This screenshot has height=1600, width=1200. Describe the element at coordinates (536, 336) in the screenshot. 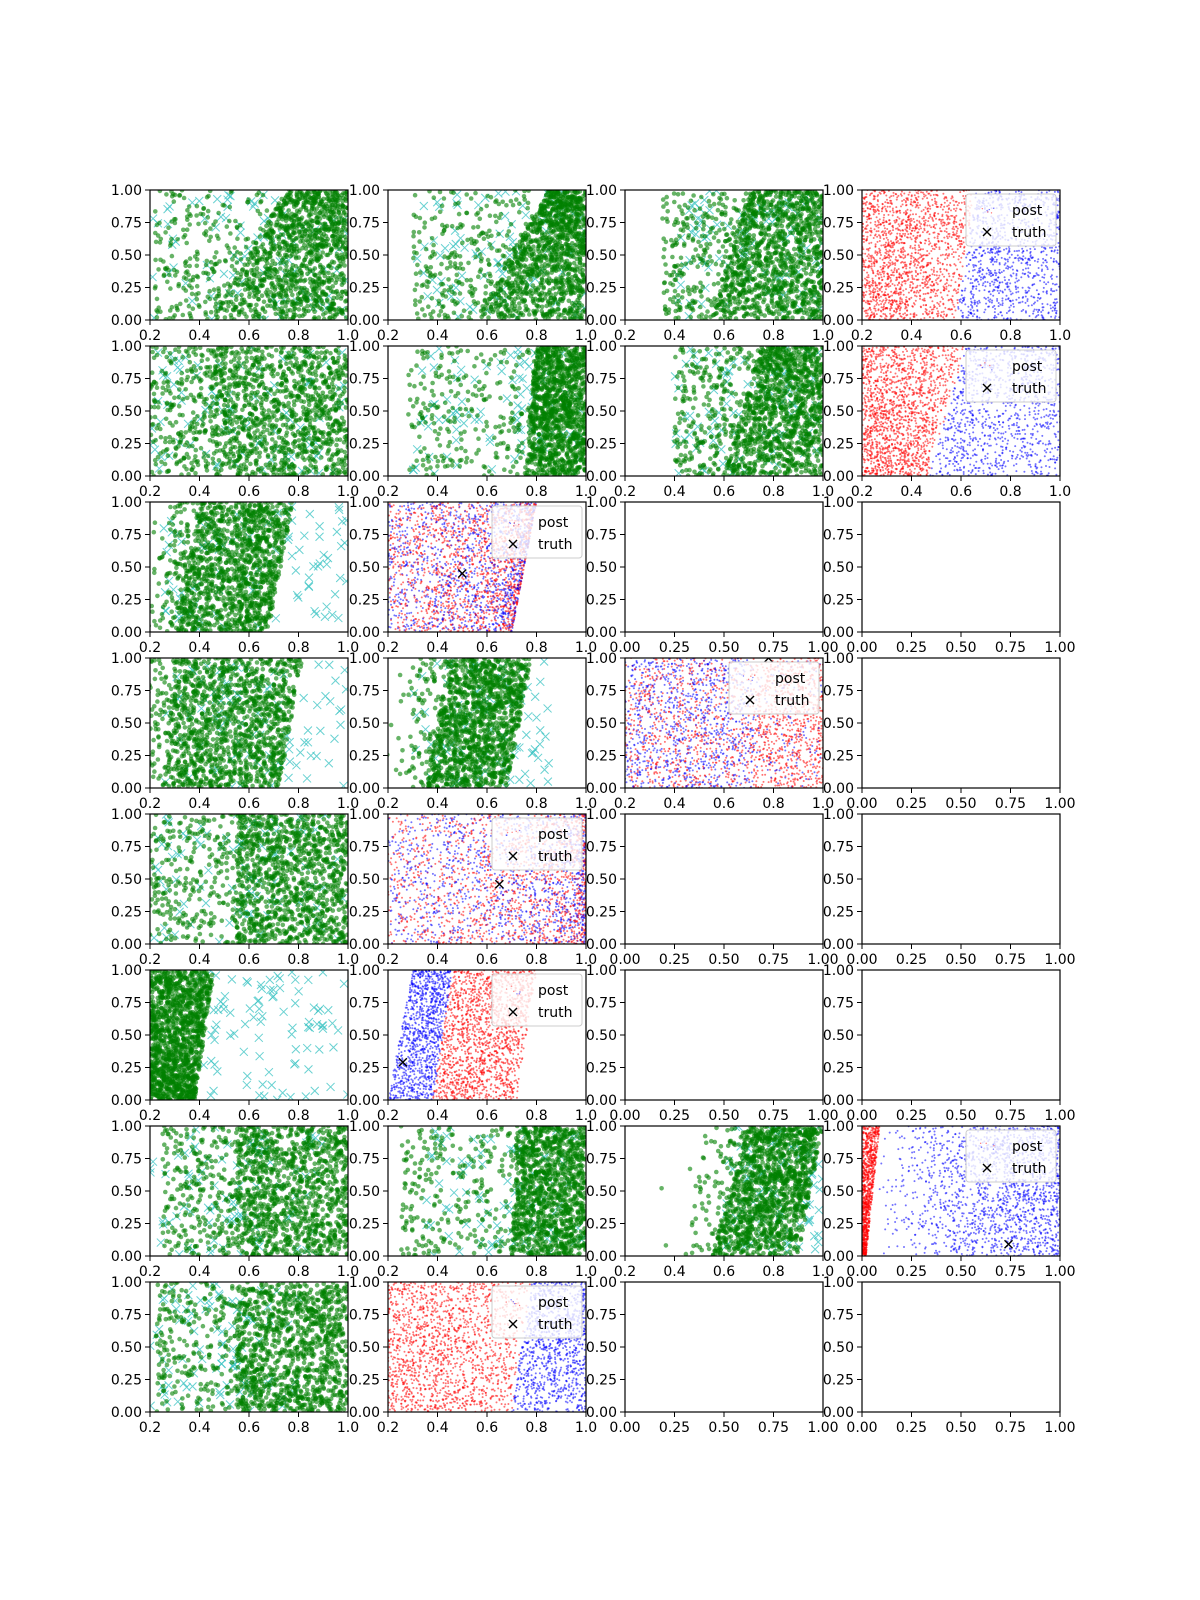

I see `x-tick-label: 0.8` at that location.